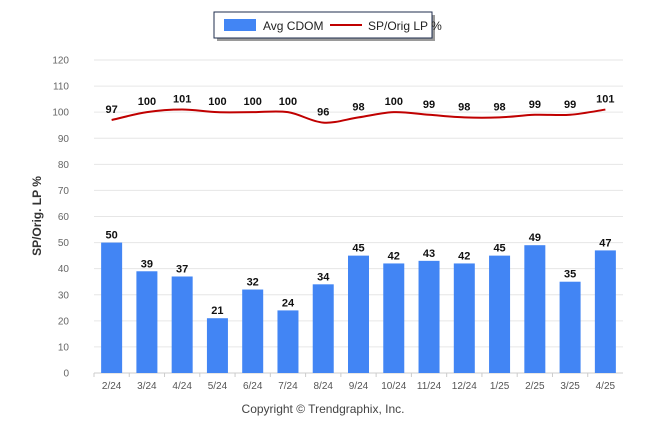  I want to click on x-tick-label: 2/25, so click(535, 386).